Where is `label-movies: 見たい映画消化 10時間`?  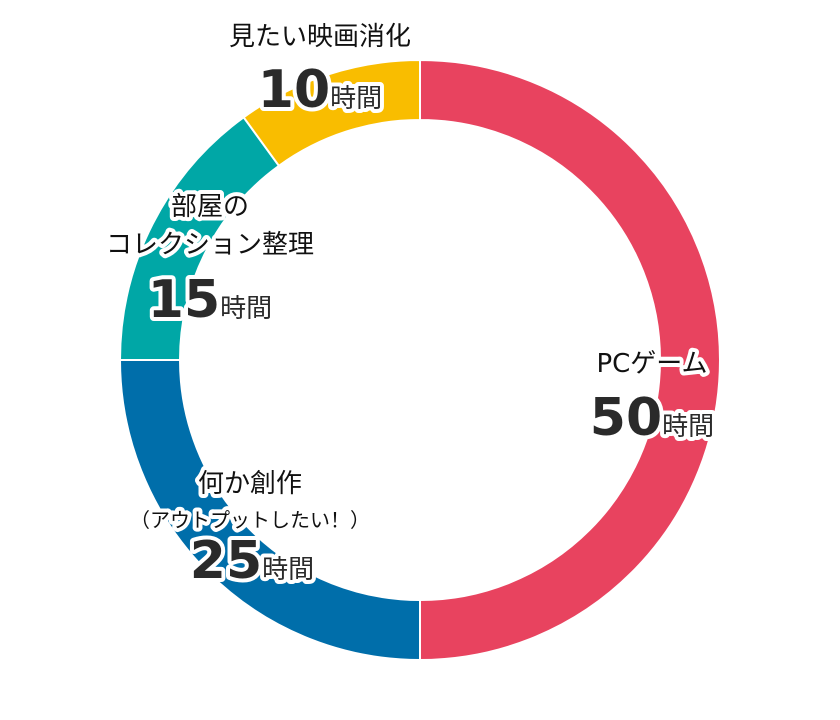
label-movies: 見たい映画消化 10時間 is located at coordinates (320, 71).